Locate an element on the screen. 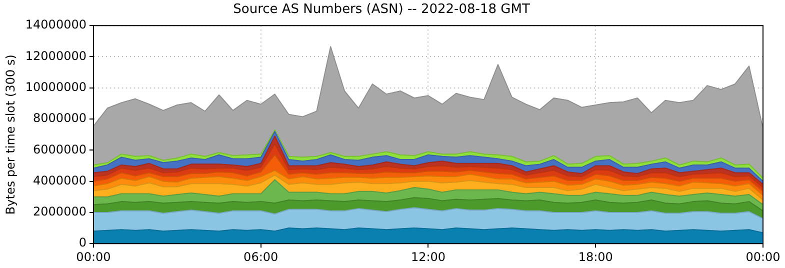 The image size is (785, 268). x-tick-label: 18:00 is located at coordinates (595, 257).